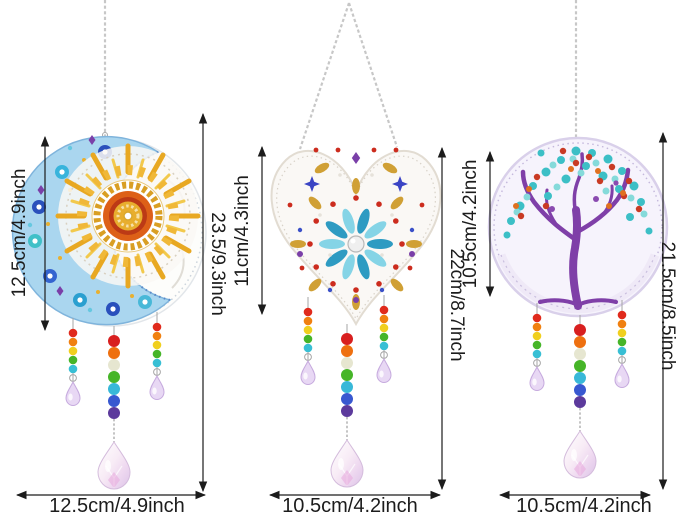  Describe the element at coordinates (217, 264) in the screenshot. I see `label-moon-total-length: 23.5/9.3inch` at that location.